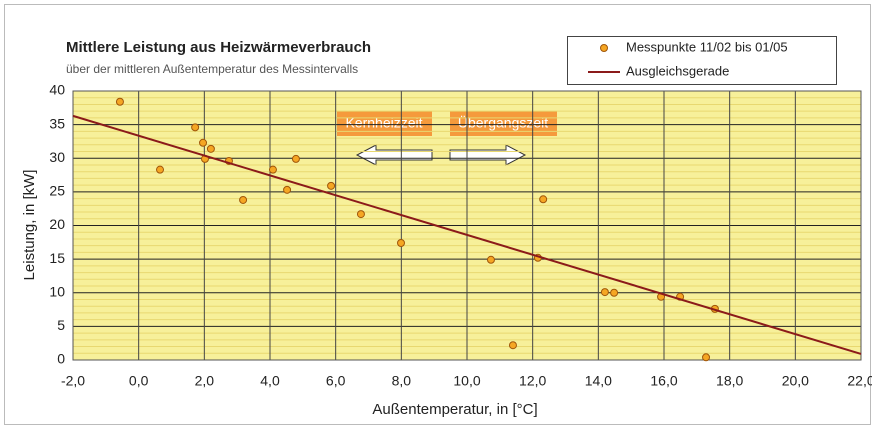 Image resolution: width=872 pixels, height=426 pixels. I want to click on y-tick-label: 30, so click(57, 157).